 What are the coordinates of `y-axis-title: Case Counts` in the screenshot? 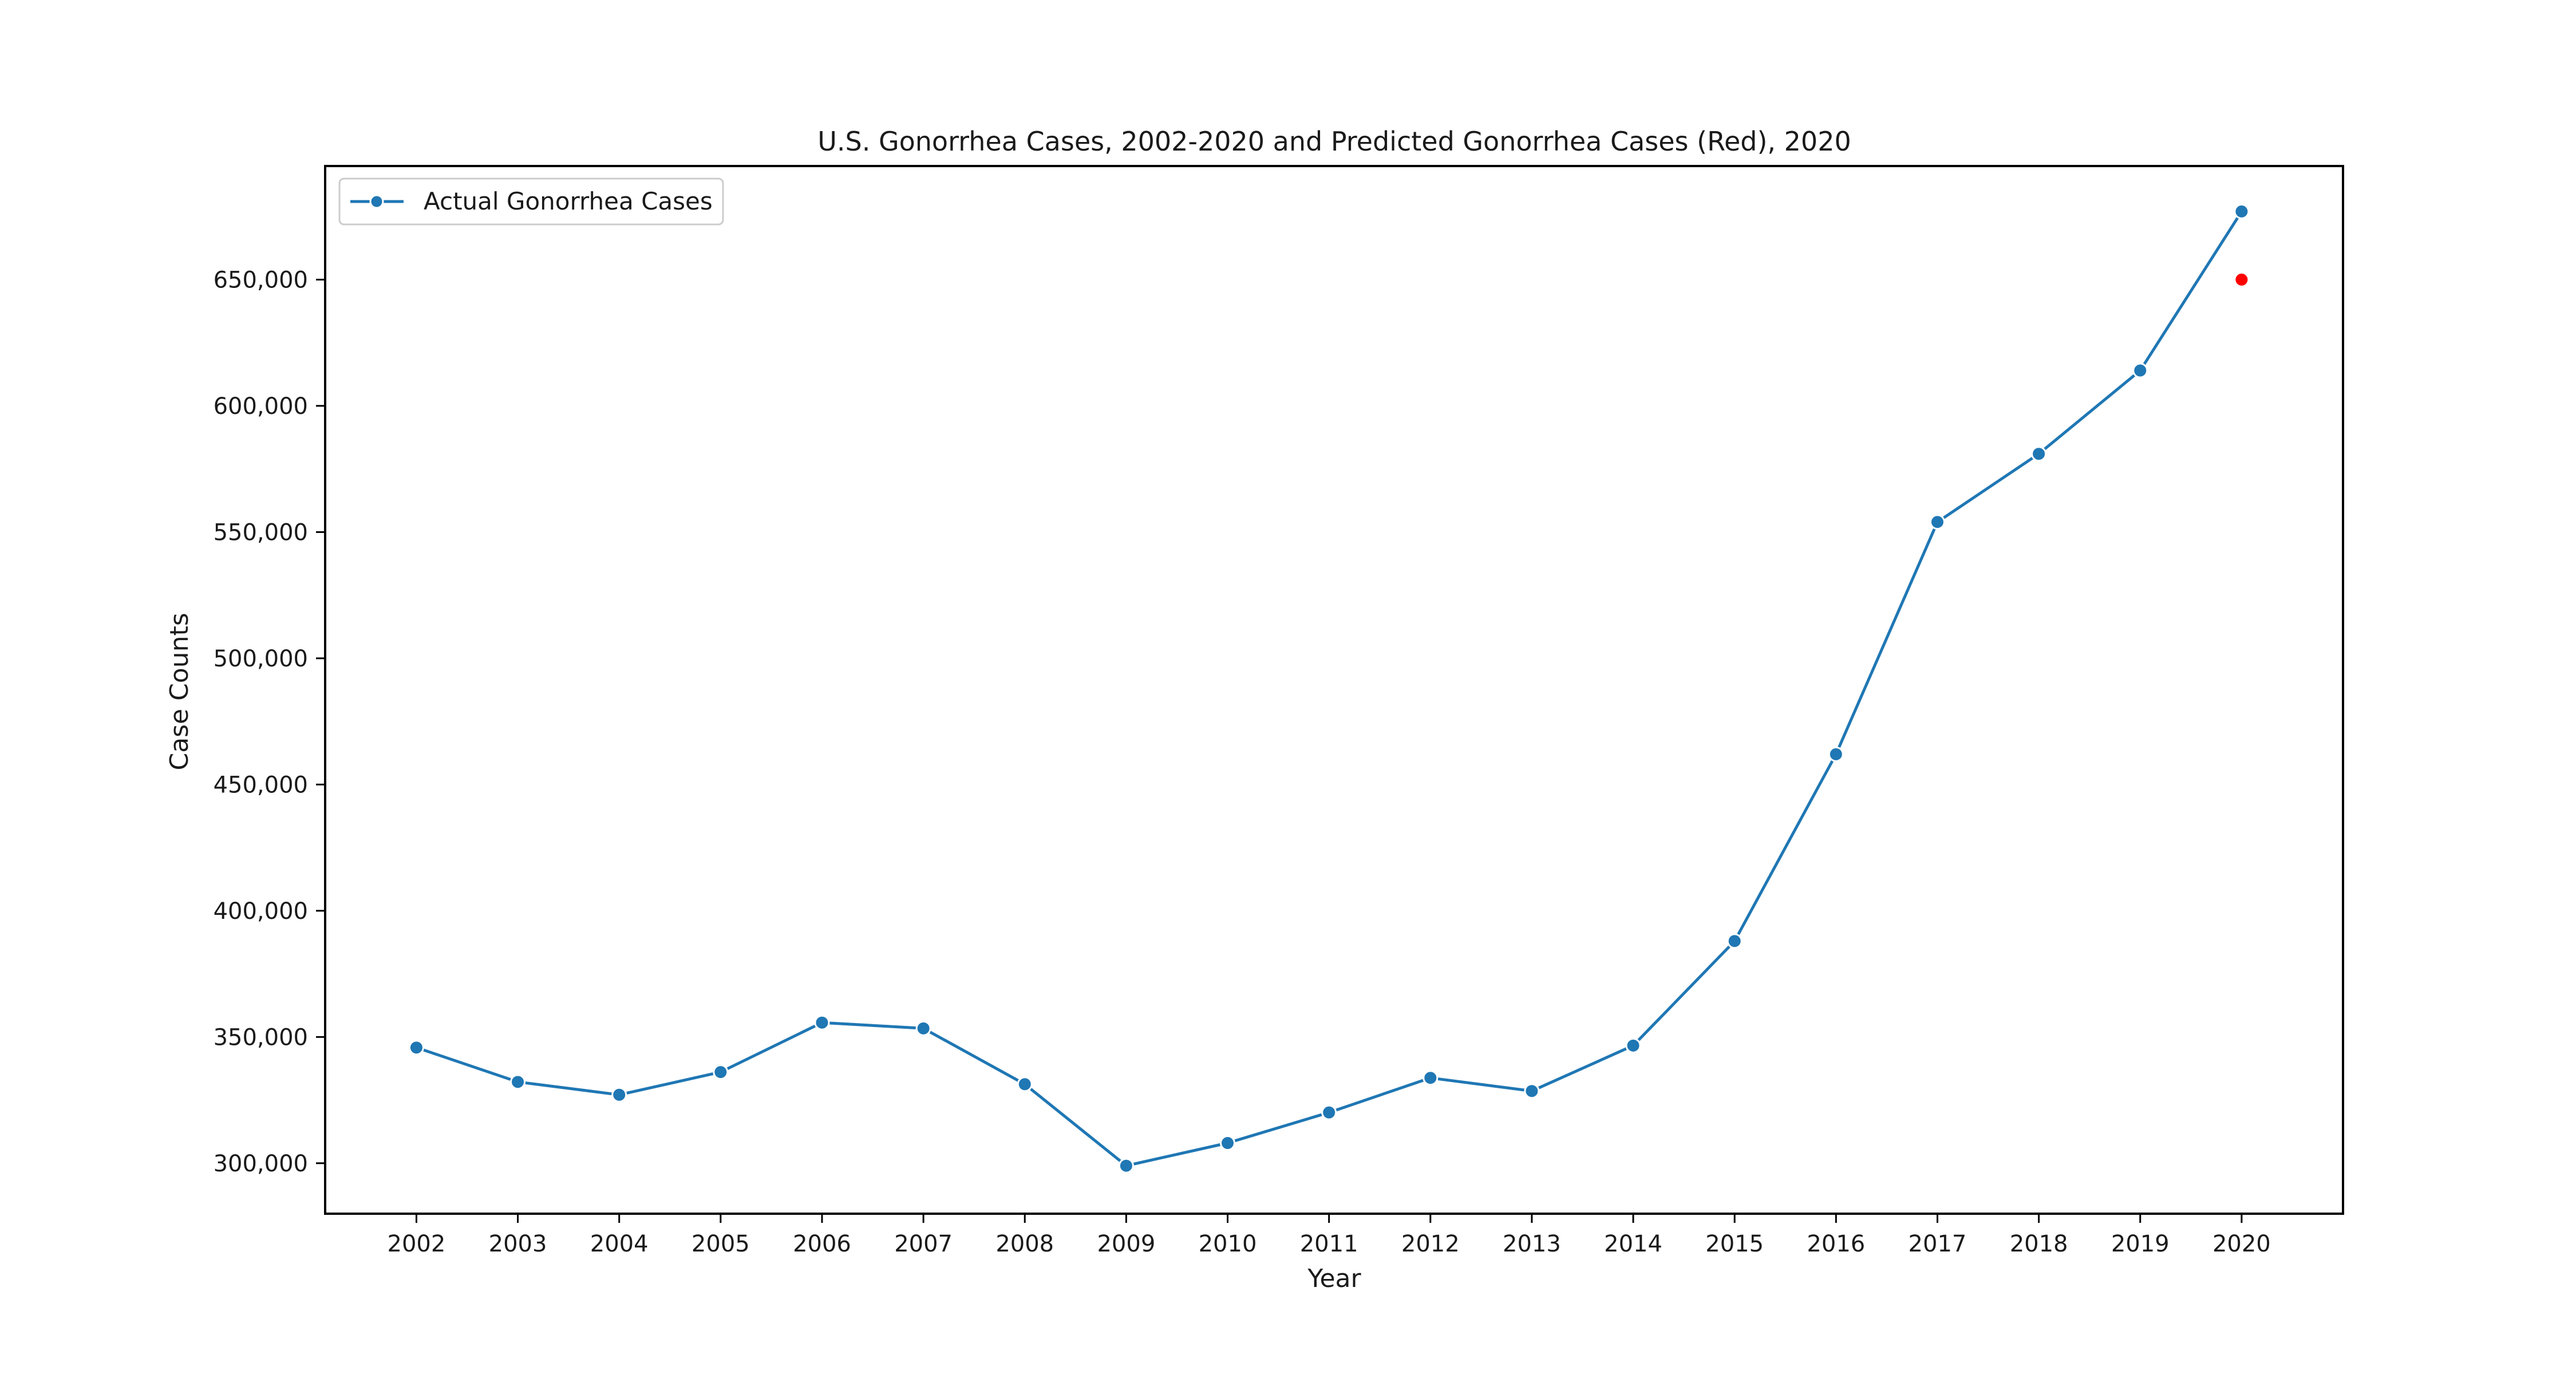 It's located at (179, 691).